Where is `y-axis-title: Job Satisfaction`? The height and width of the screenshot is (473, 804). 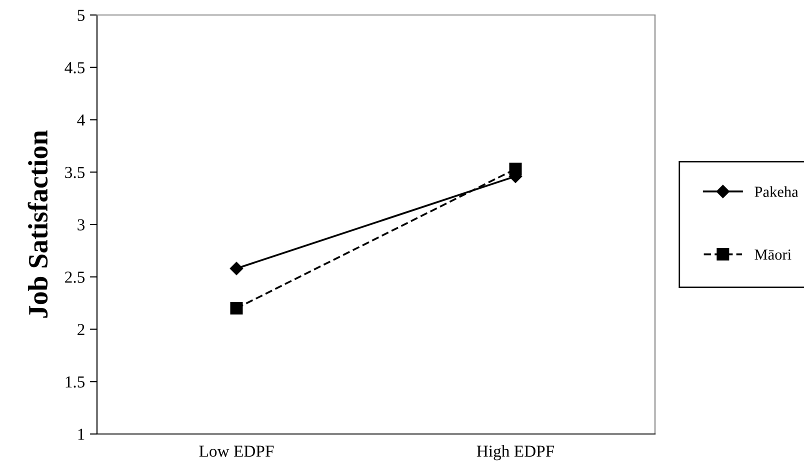
y-axis-title: Job Satisfaction is located at coordinates (38, 224).